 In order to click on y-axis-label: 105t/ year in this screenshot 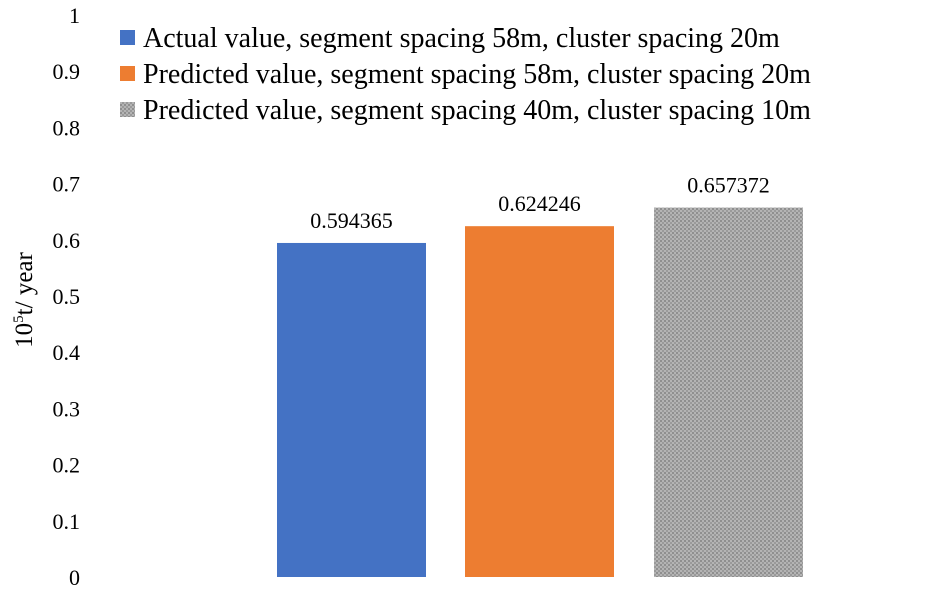, I will do `click(24, 300)`.